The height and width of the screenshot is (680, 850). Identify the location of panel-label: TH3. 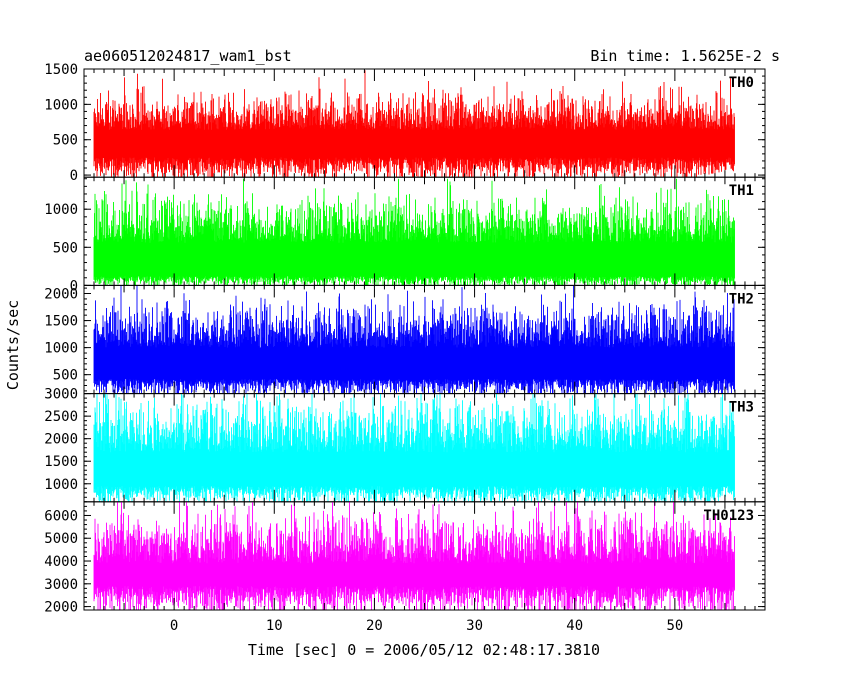
(741, 408).